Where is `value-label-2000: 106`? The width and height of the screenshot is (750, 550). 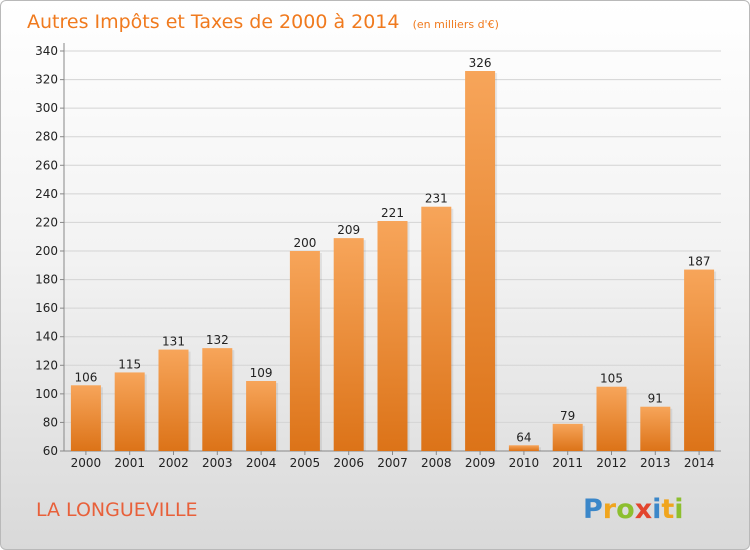
value-label-2000: 106 is located at coordinates (85, 377).